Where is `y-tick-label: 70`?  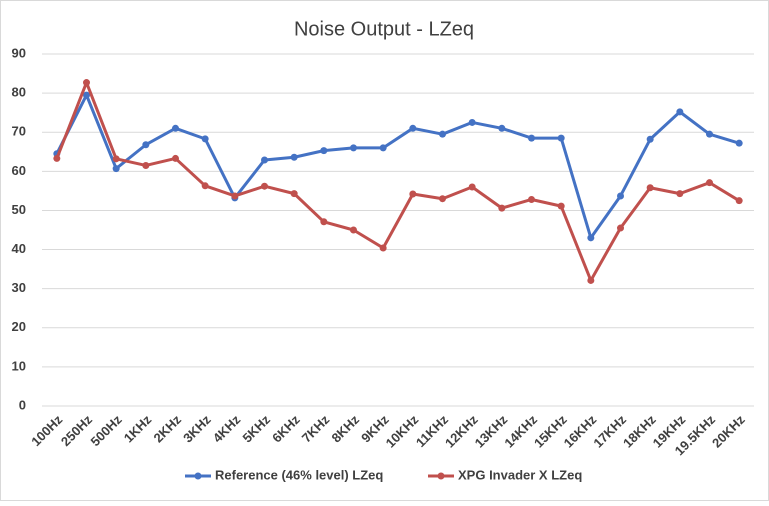 y-tick-label: 70 is located at coordinates (19, 131).